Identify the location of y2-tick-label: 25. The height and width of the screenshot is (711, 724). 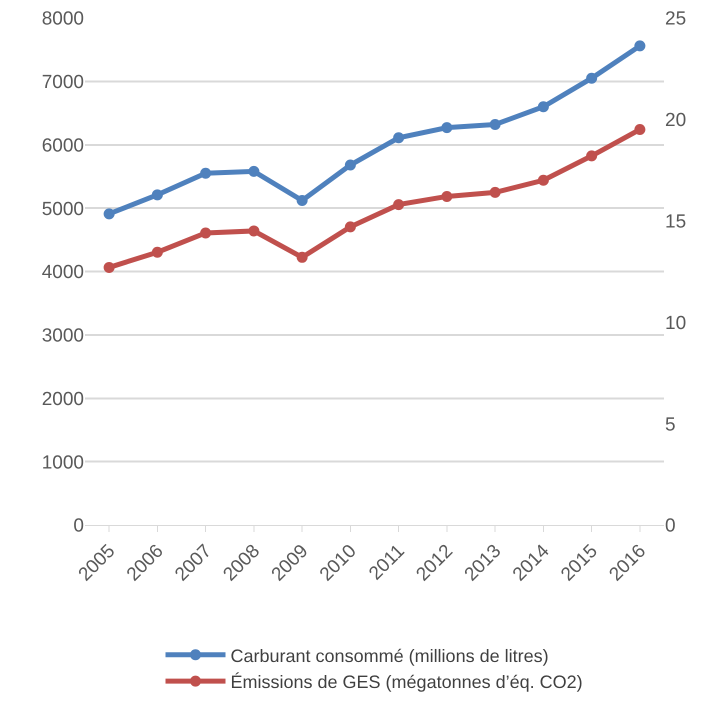
(675, 19).